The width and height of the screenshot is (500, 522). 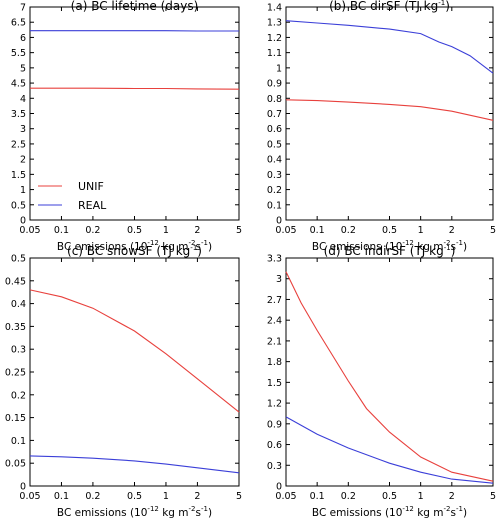 I want to click on legend-label-real: REAL, so click(x=92, y=205).